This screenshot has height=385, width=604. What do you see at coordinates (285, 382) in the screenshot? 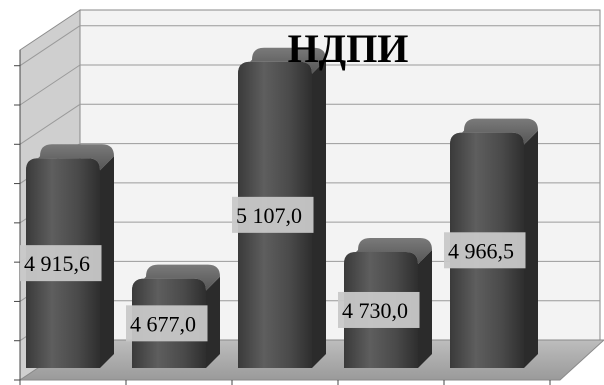
I see `x-axis-ticks` at bounding box center [285, 382].